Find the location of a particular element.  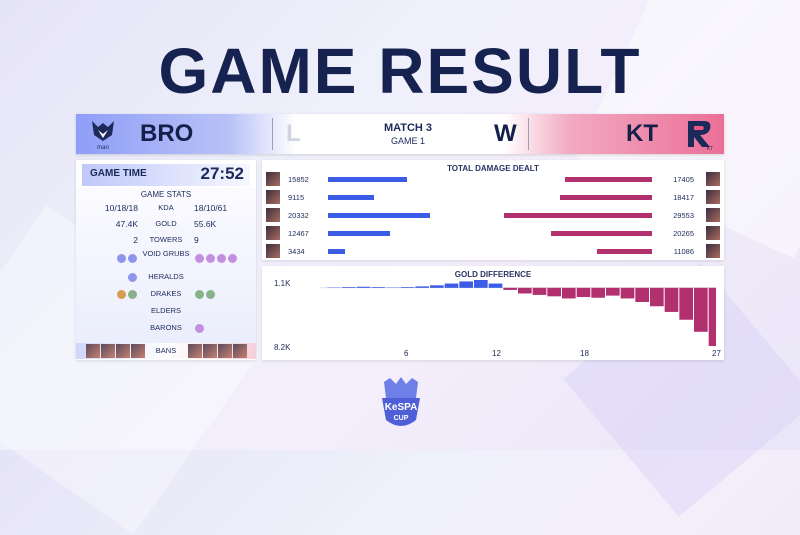

gold-diff-top-label: 1.1K is located at coordinates (282, 283).